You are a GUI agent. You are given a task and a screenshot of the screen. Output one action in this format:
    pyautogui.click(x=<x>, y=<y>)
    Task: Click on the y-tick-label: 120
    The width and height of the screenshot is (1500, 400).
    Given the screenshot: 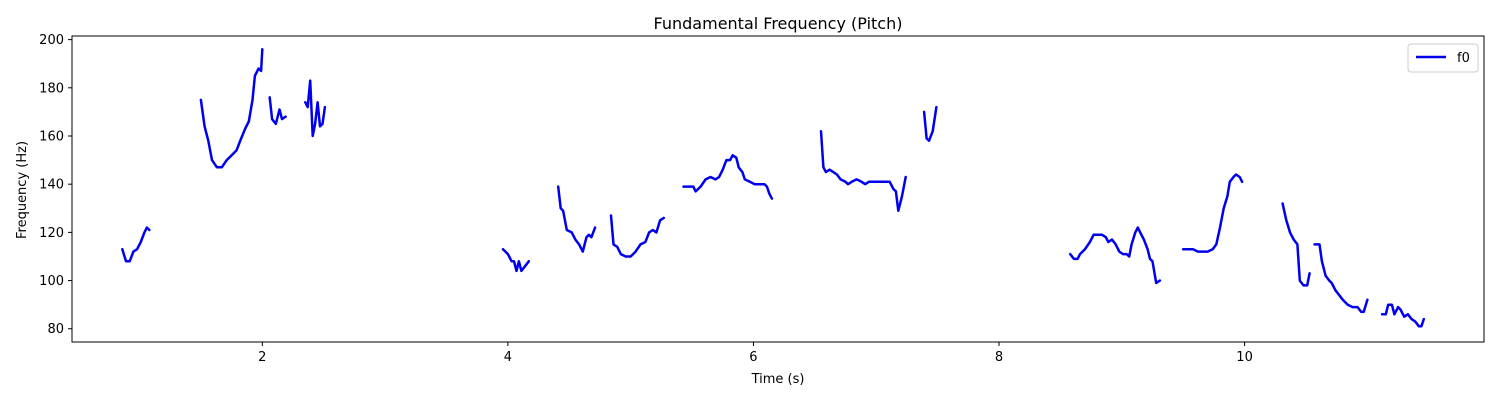 What is the action you would take?
    pyautogui.click(x=51, y=233)
    